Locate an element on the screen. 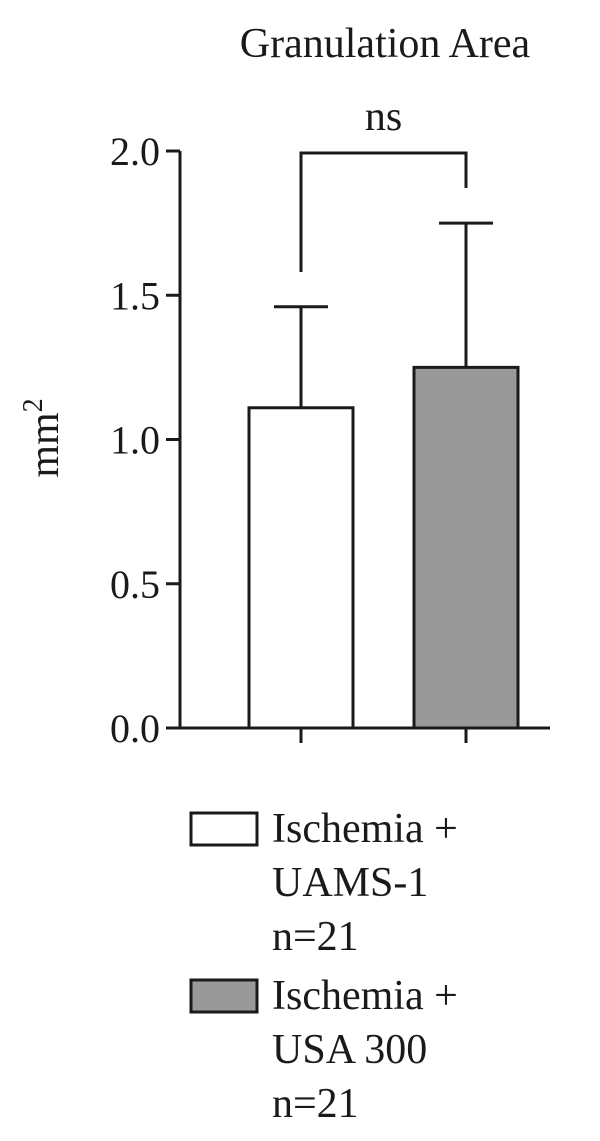 This screenshot has width=600, height=1141. y-axis: 0.0 0.5 1.0 1.5 2.0 is located at coordinates (146, 440).